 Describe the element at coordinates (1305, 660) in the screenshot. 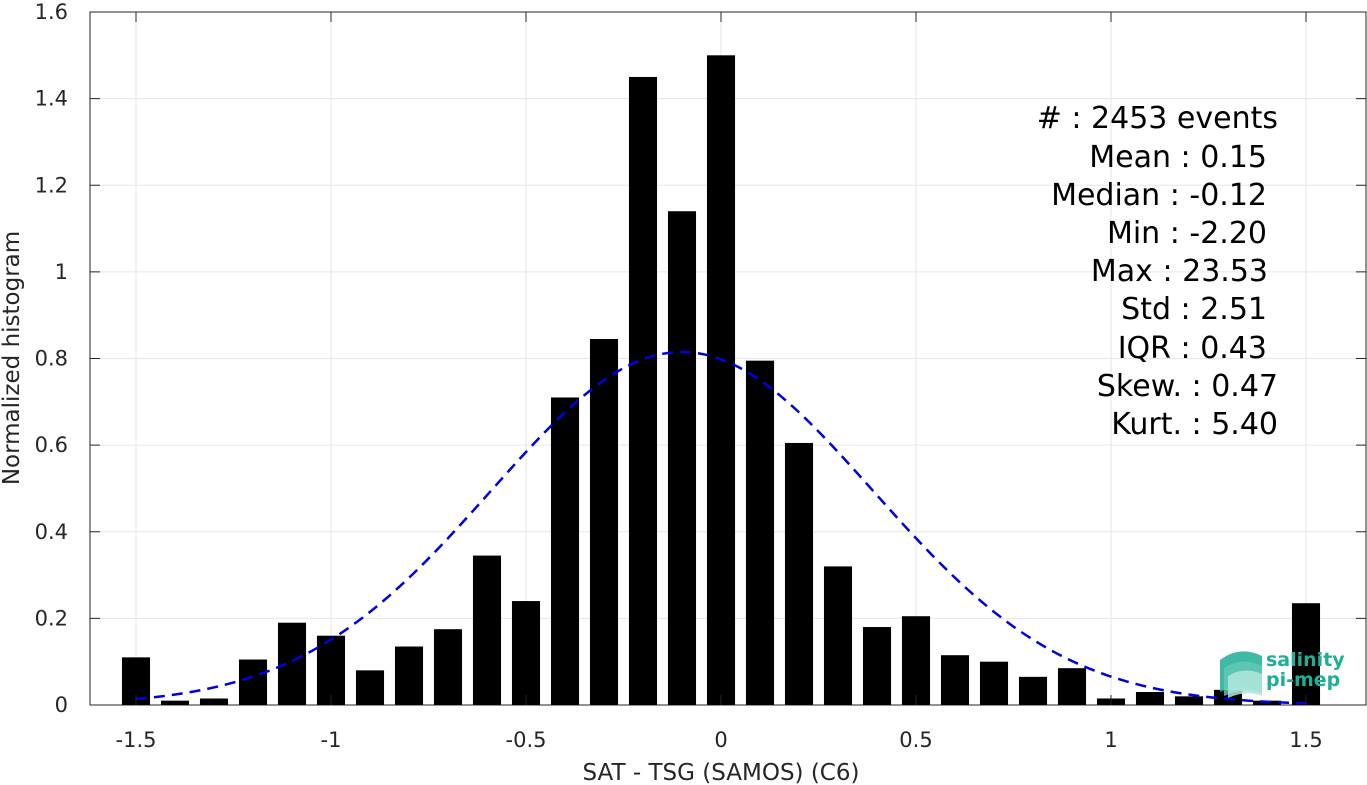

I see `logo-text-line1: salinity` at that location.